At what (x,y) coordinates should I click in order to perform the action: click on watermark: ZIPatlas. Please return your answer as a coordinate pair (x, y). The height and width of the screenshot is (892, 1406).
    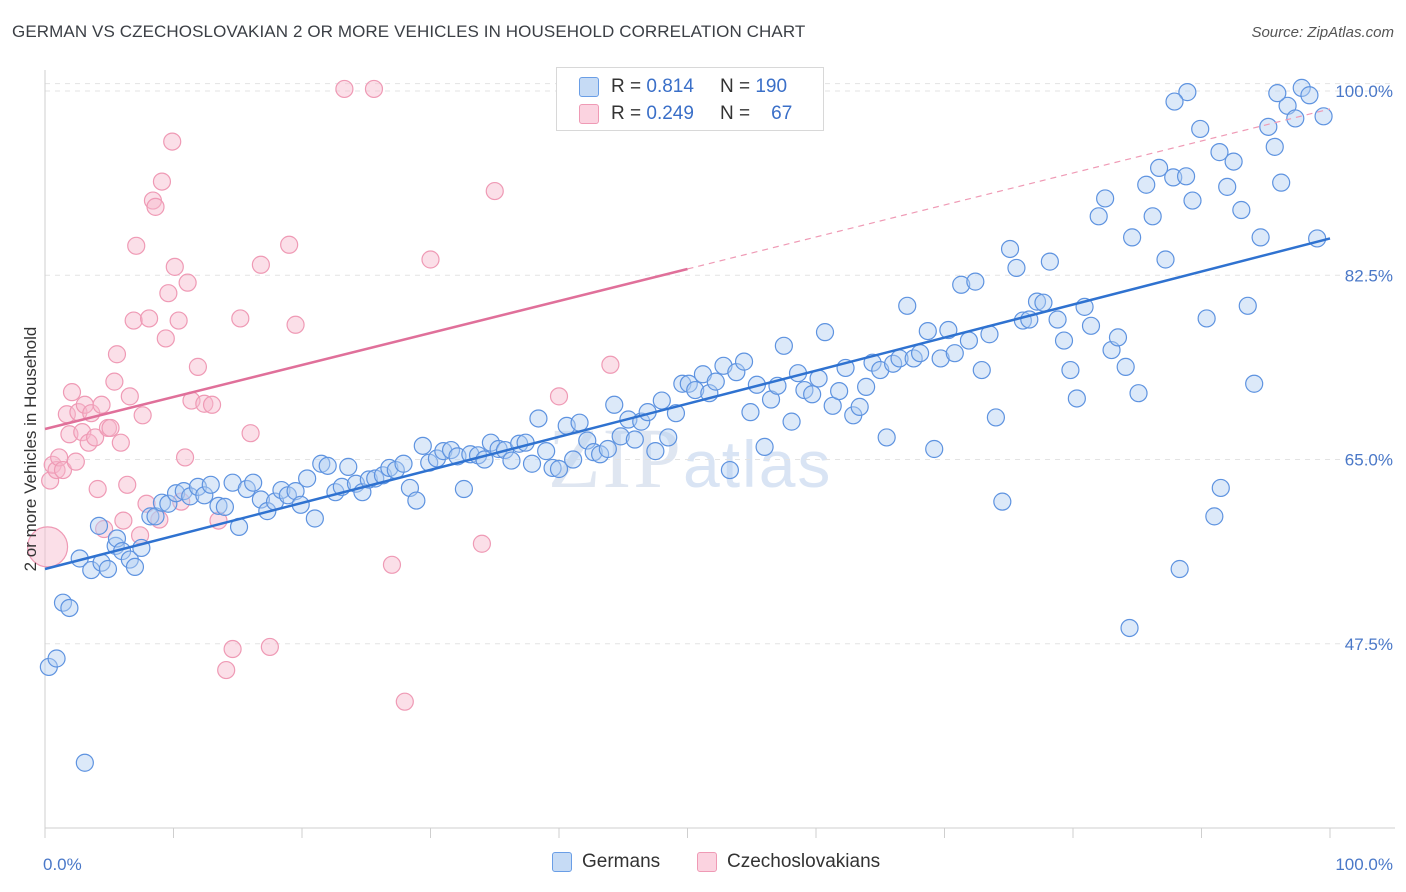
    Looking at the image, I should click on (690, 458).